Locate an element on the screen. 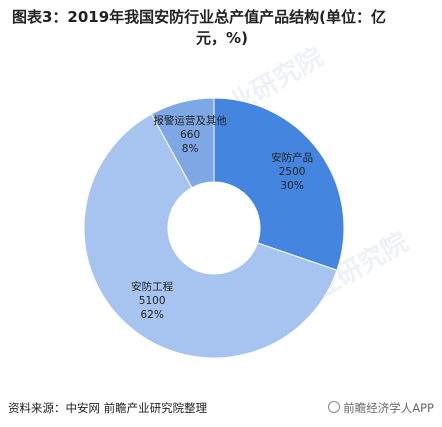 This screenshot has height=427, width=442. brand-mark: 前瞻经济学人APP is located at coordinates (381, 408).